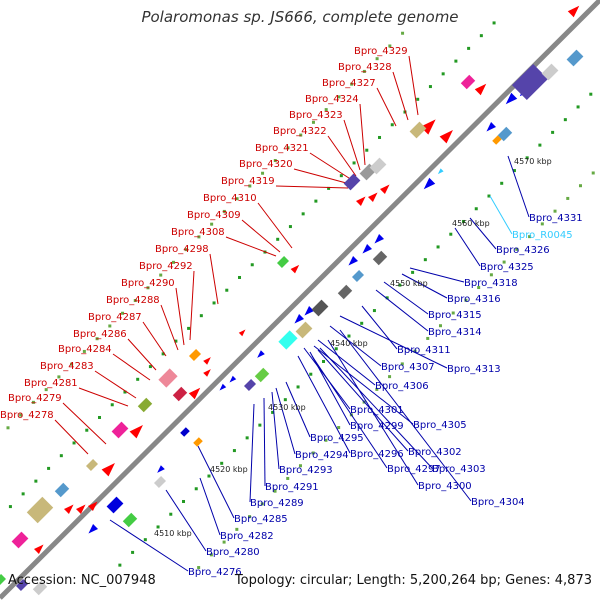 This screenshot has width=600, height=600. Describe the element at coordinates (173, 533) in the screenshot. I see `kbp-tick-label: 4510 kbp` at that location.